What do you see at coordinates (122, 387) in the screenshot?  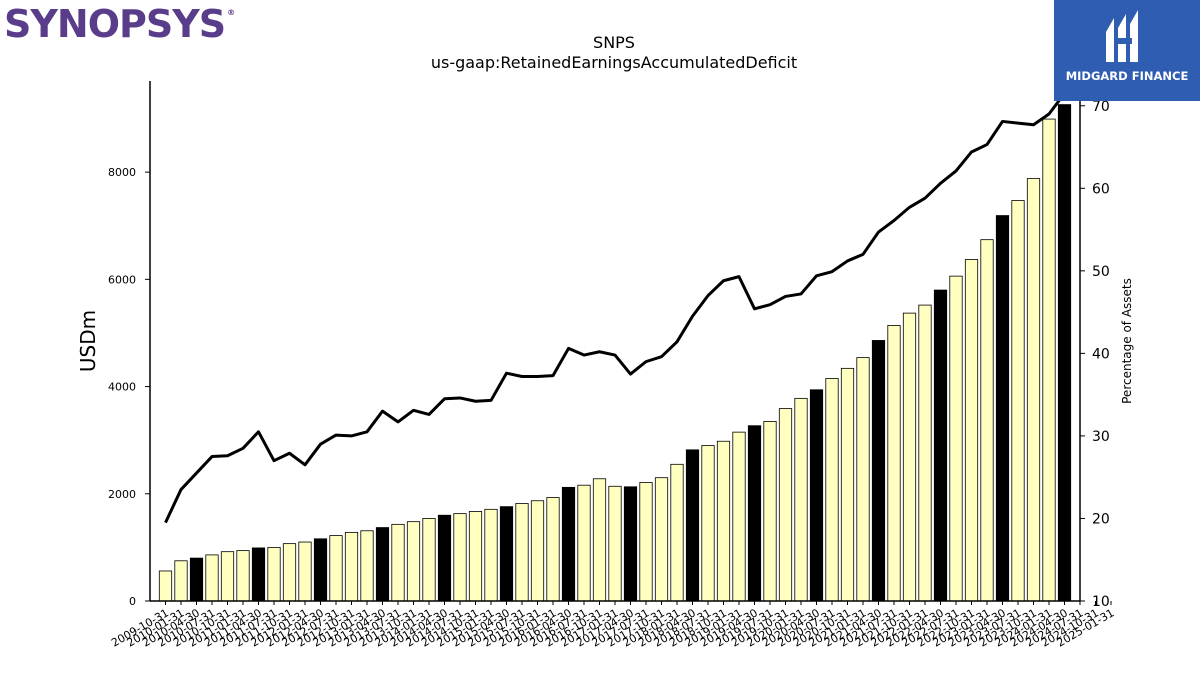 I see `y-tick-label-left: 4000` at bounding box center [122, 387].